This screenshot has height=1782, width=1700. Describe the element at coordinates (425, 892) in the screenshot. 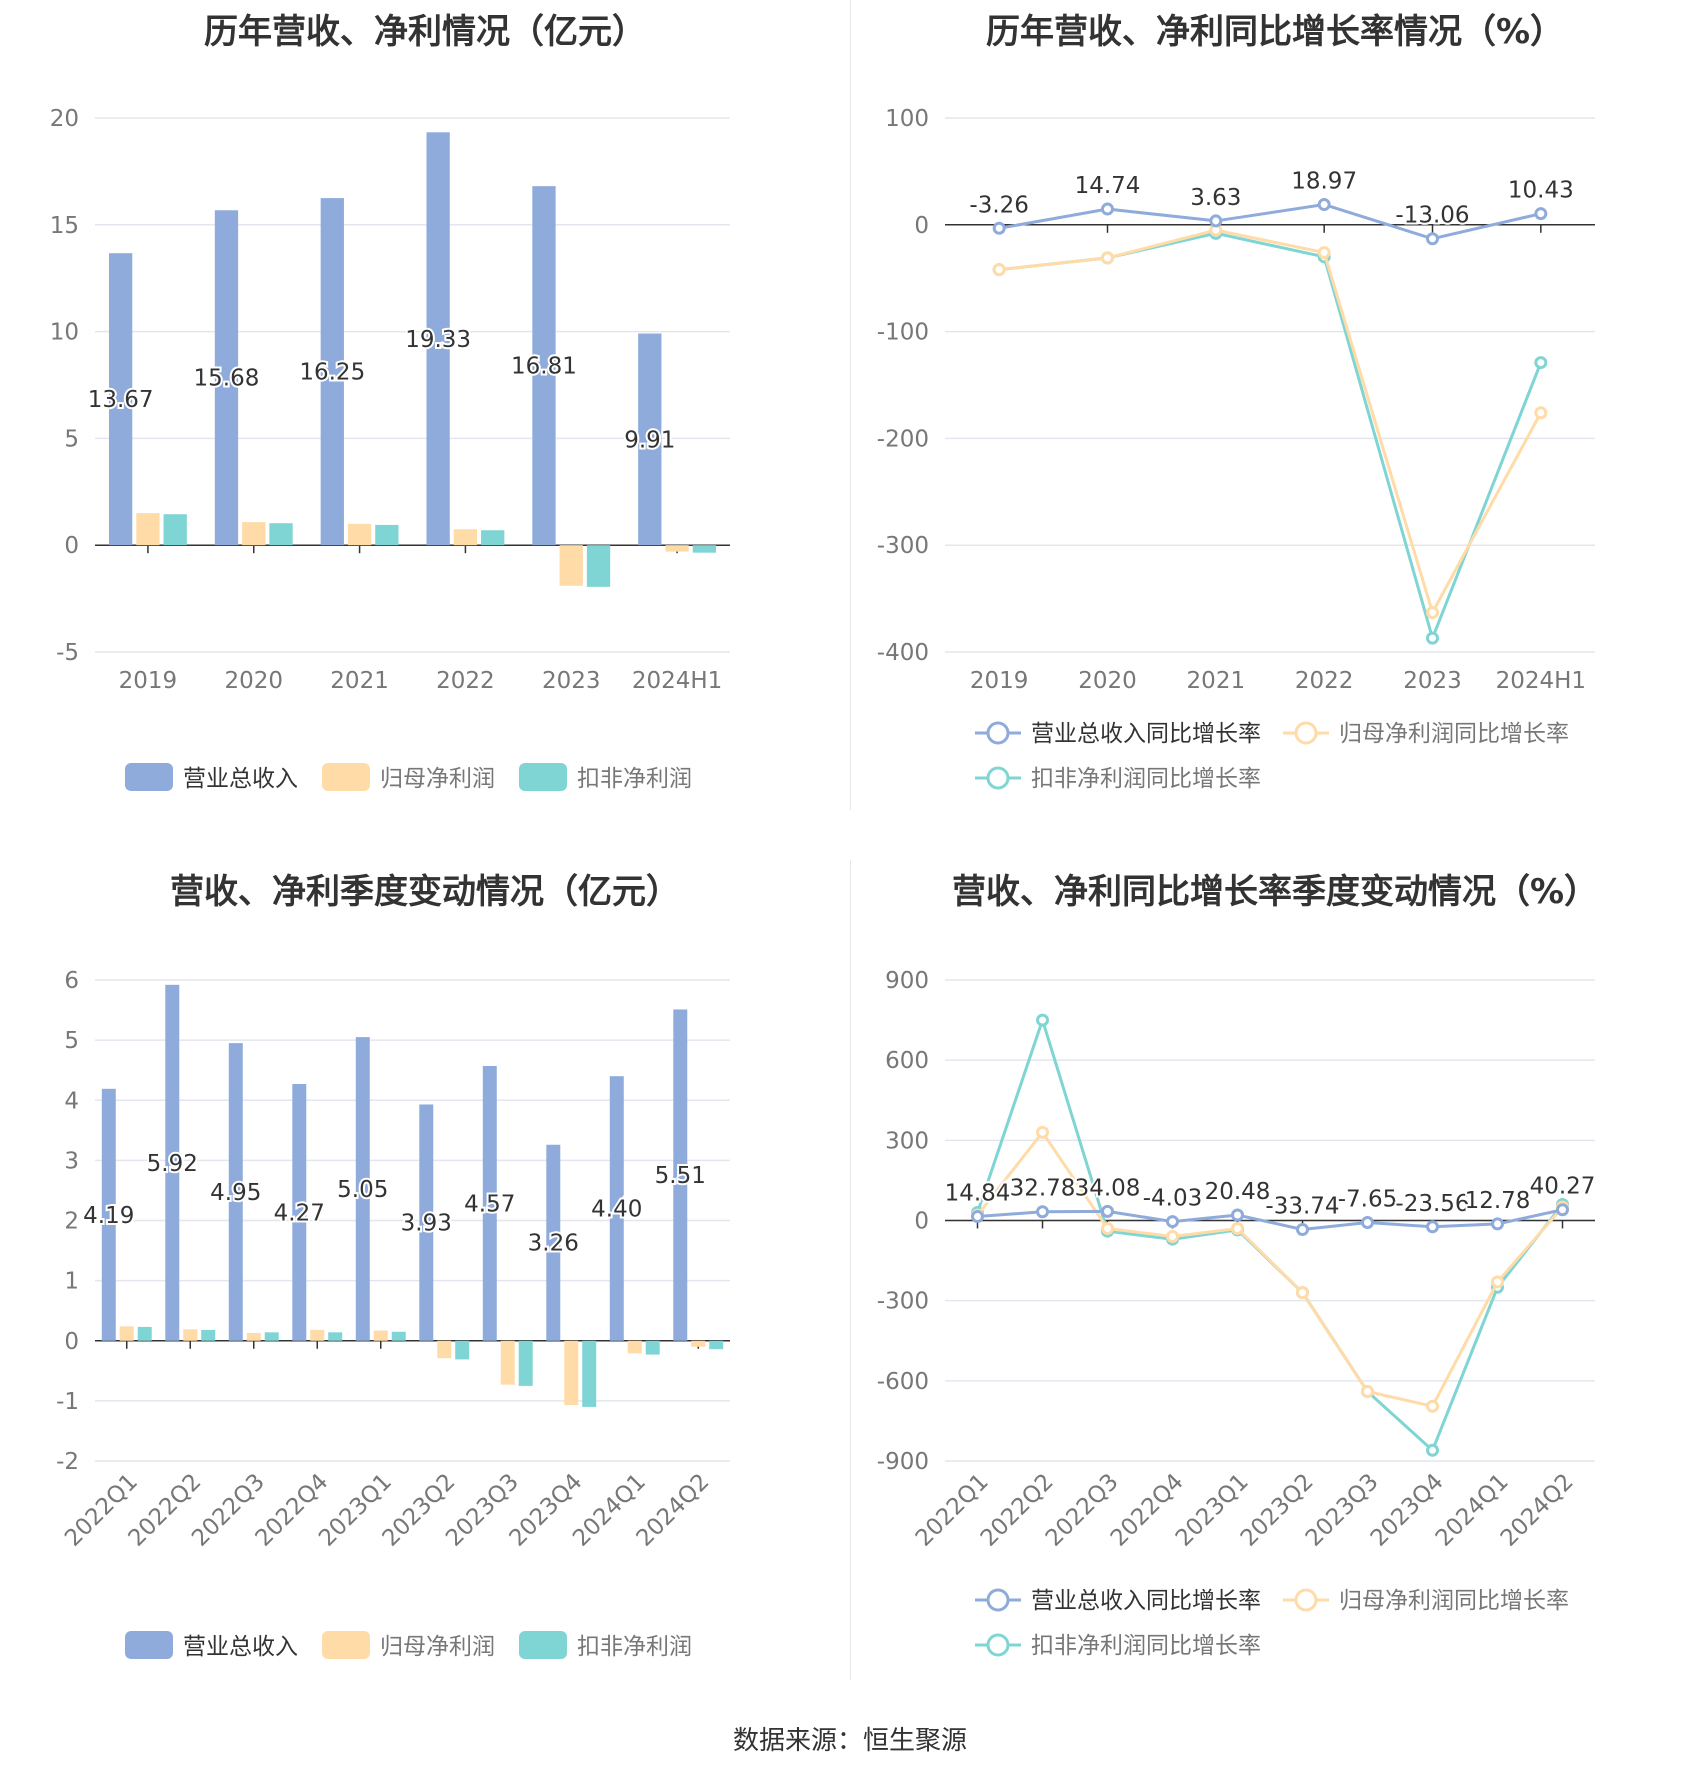

I see `chart-title: 营收、净利季度变动情况（亿元）` at that location.